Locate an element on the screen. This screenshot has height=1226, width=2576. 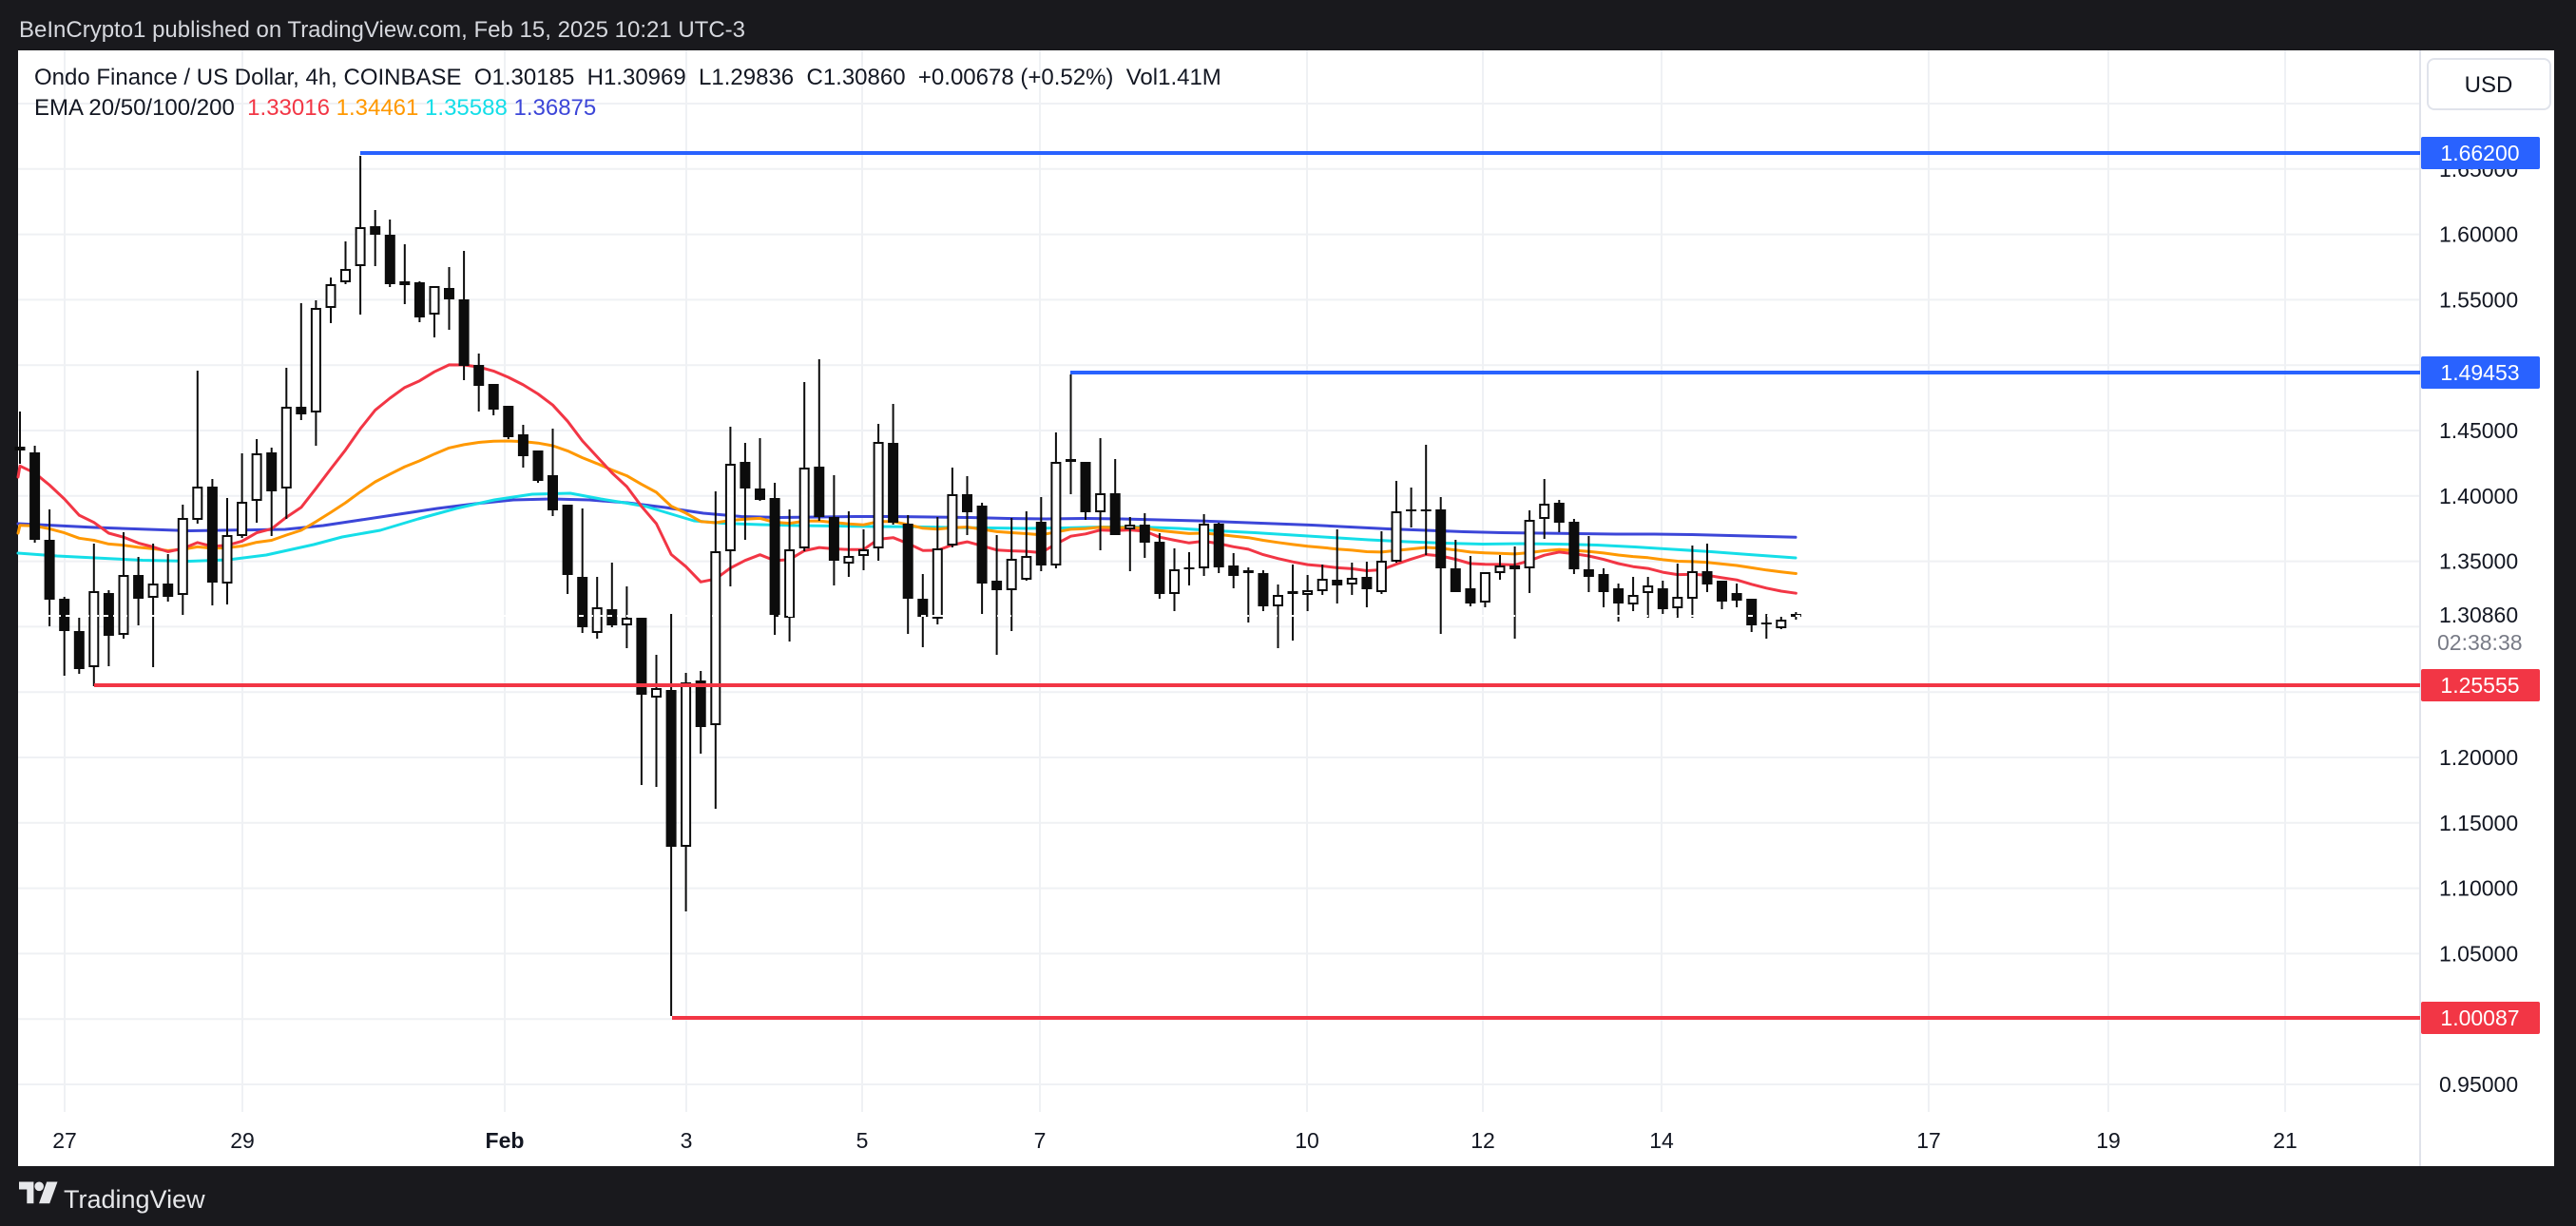
svg-text: 19 is located at coordinates (2109, 1140).